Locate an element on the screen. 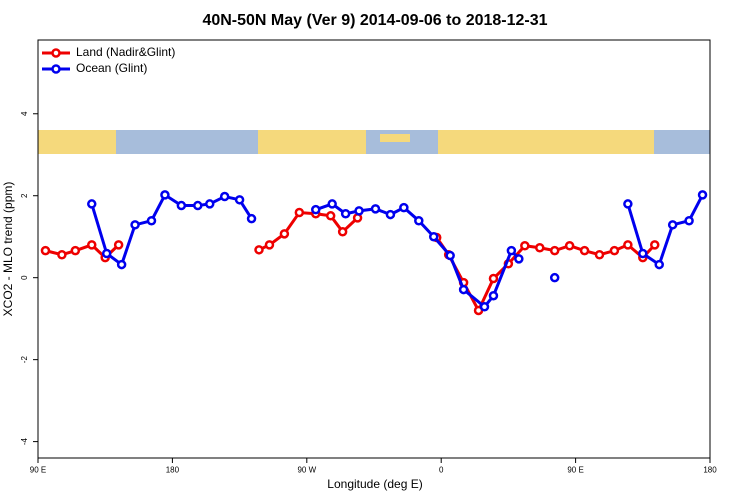  legend-label: Ocean (Glint) is located at coordinates (111, 68).